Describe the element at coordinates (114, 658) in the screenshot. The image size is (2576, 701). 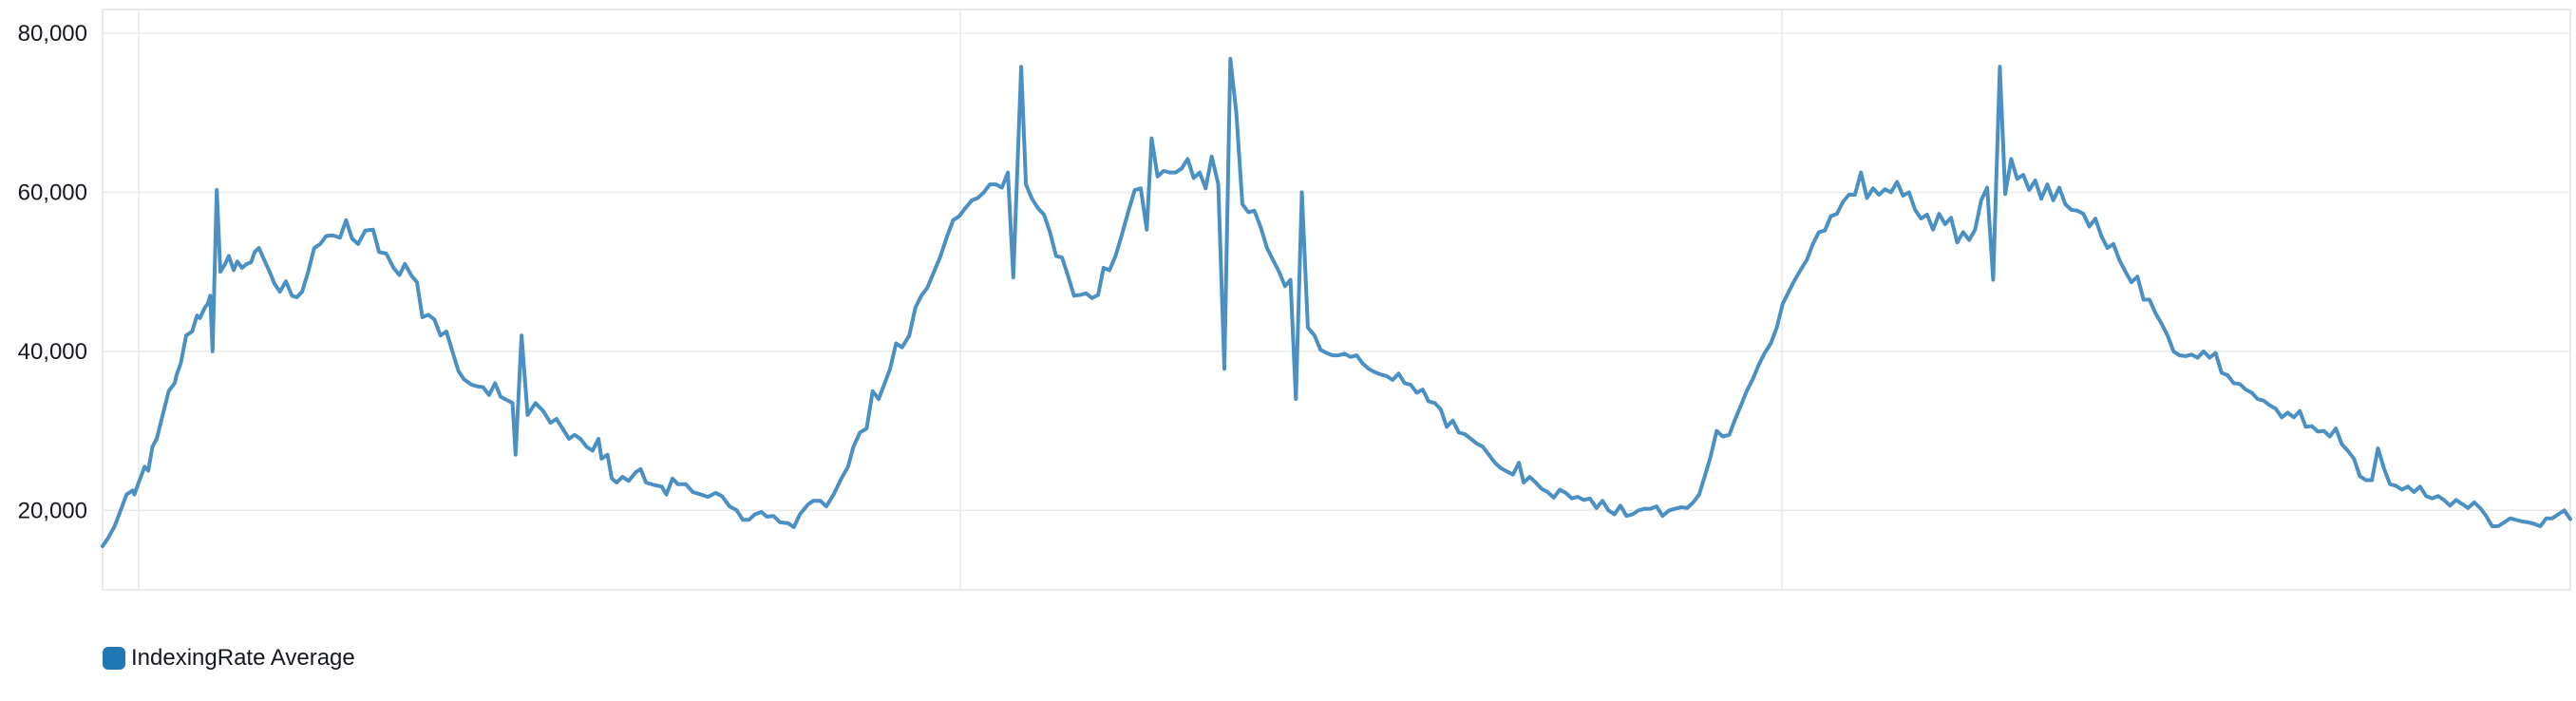
I see `legend-swatch` at that location.